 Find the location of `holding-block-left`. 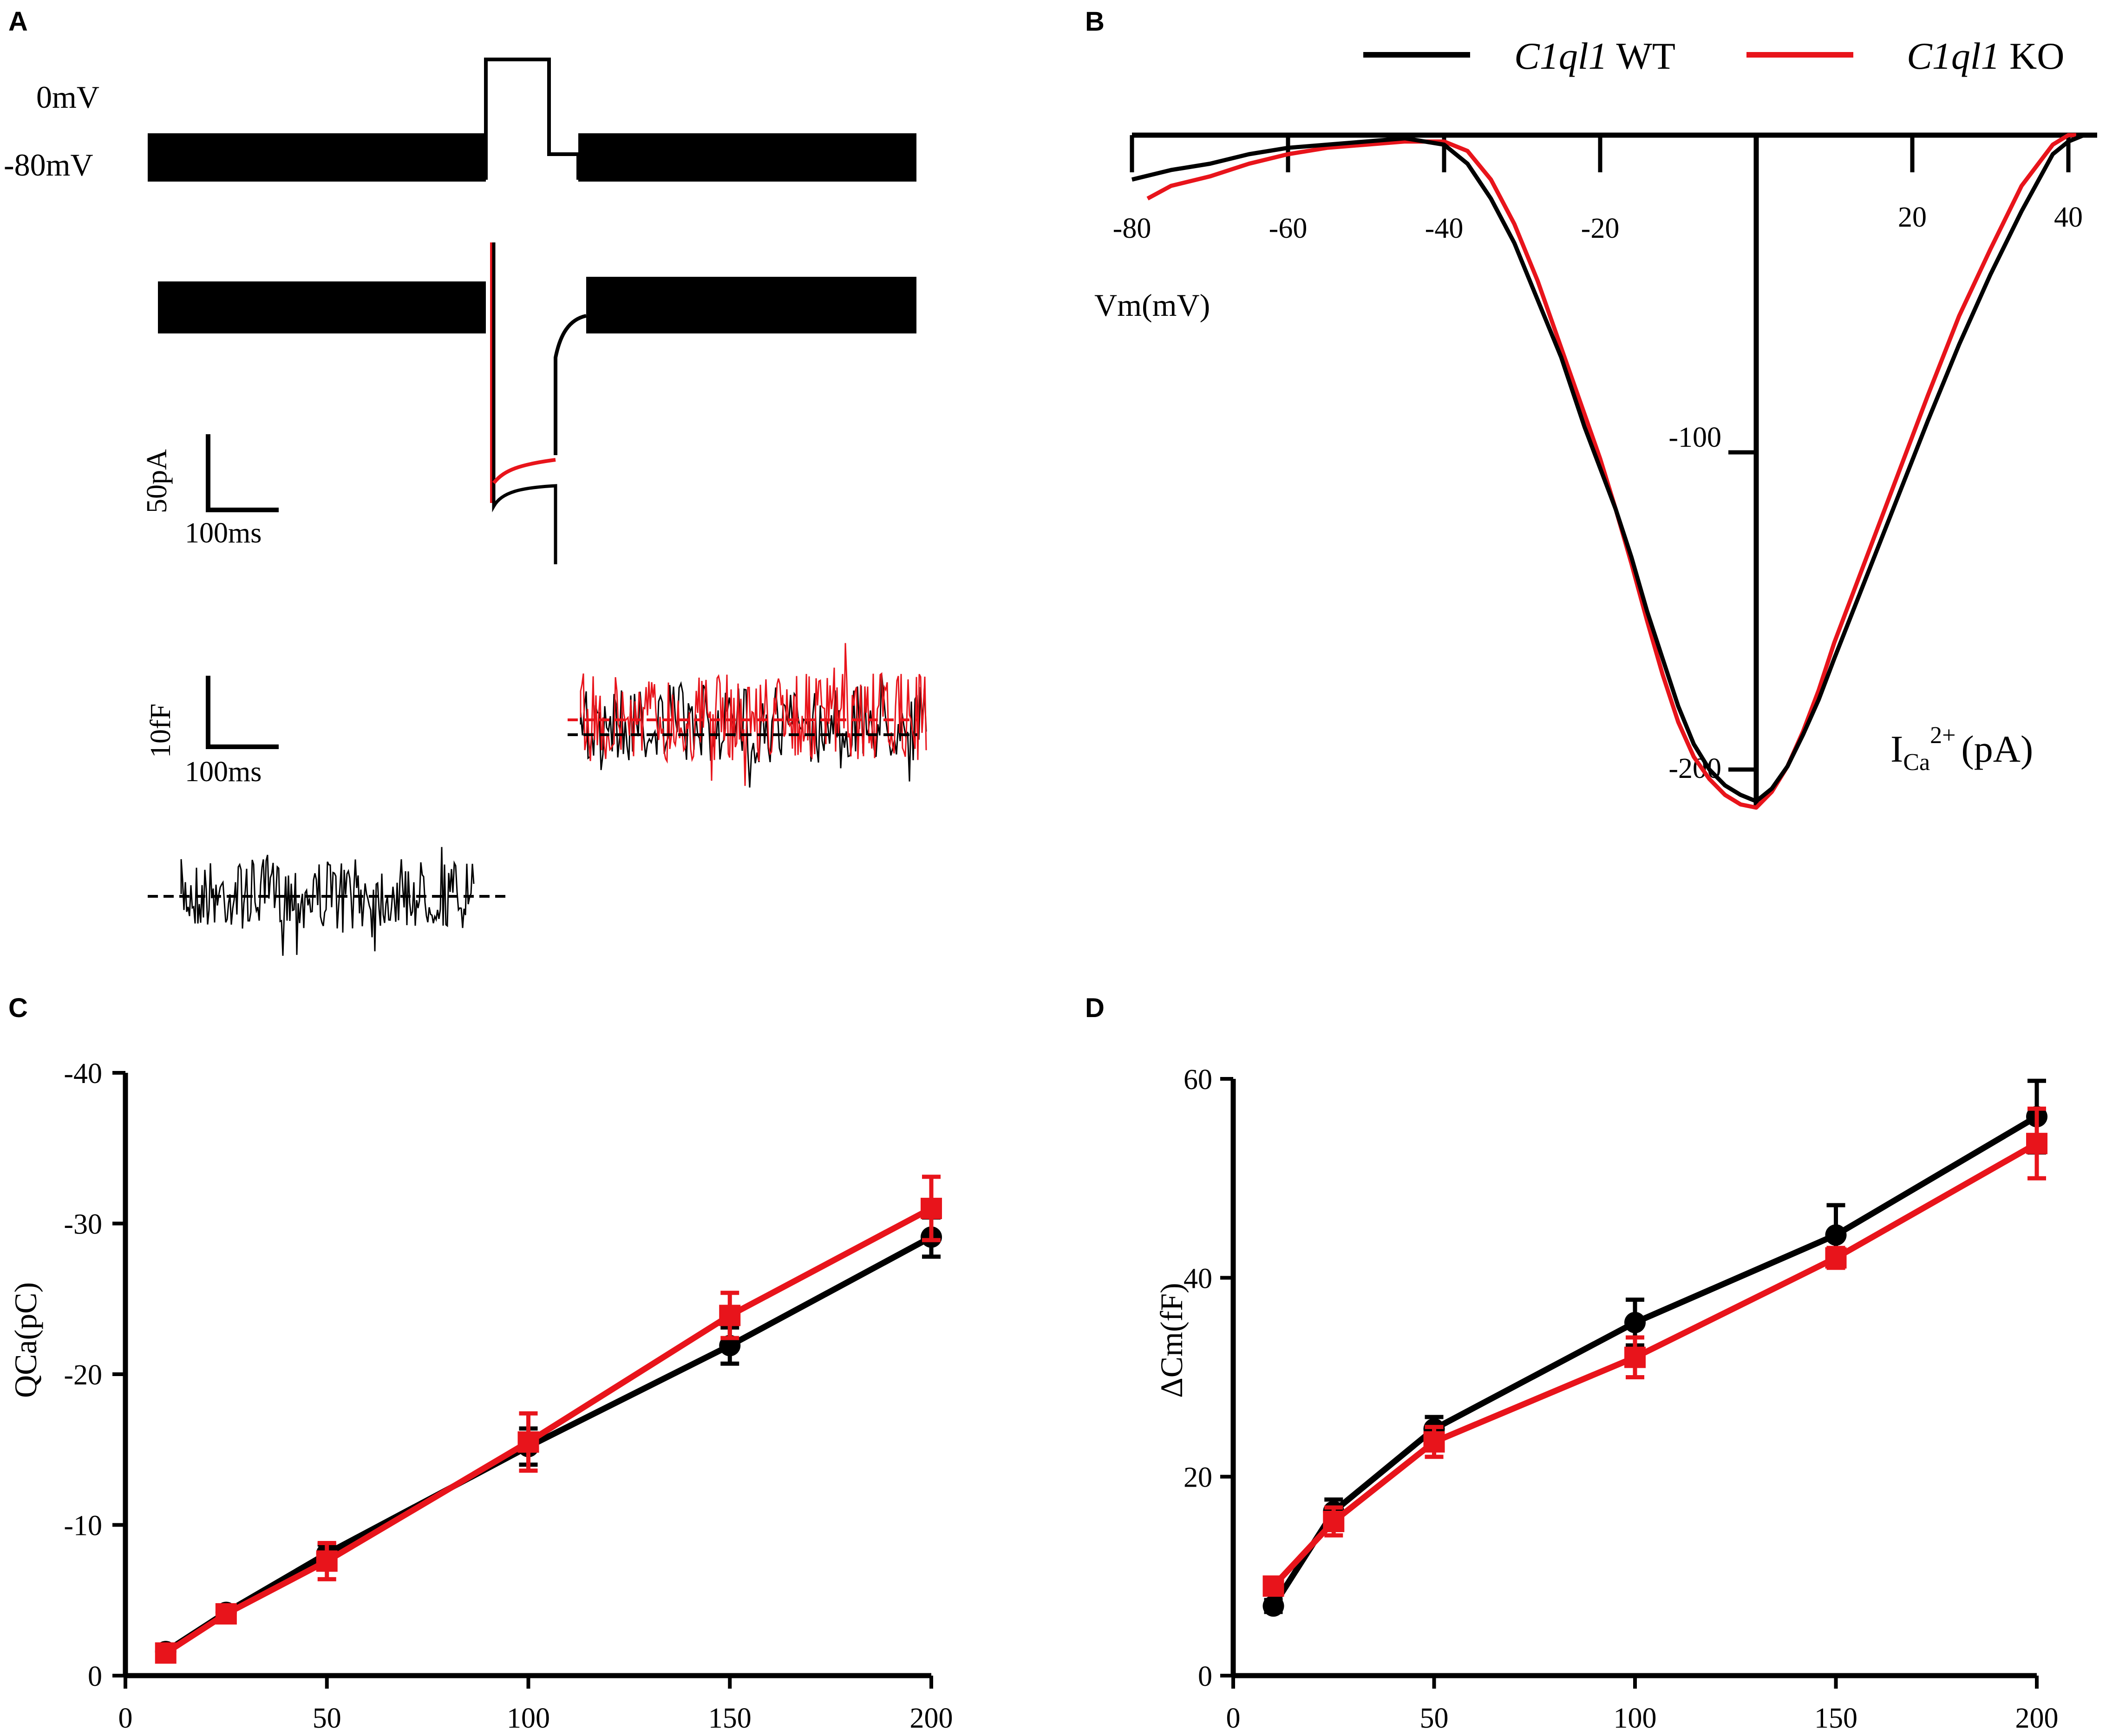

holding-block-left is located at coordinates (317, 157).